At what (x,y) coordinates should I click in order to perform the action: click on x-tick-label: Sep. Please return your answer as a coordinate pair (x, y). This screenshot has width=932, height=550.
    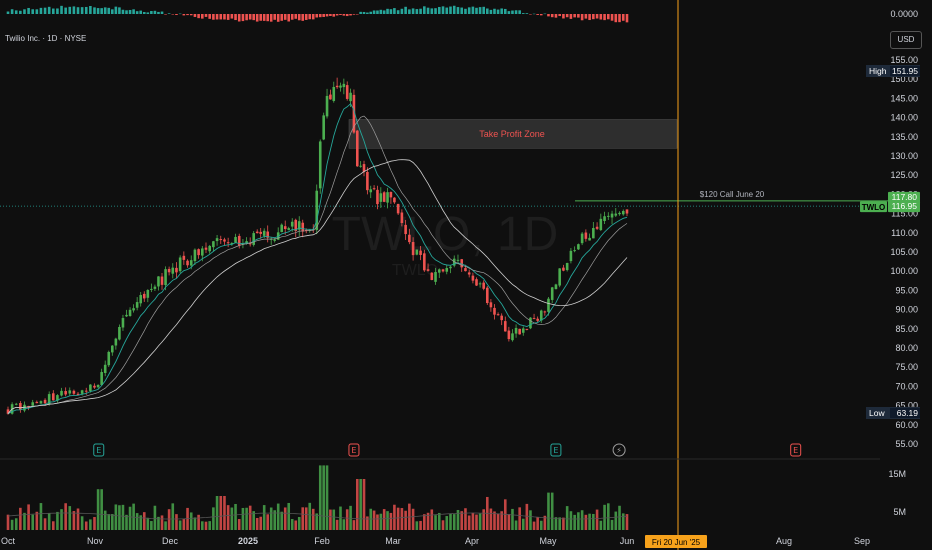
    Looking at the image, I should click on (862, 541).